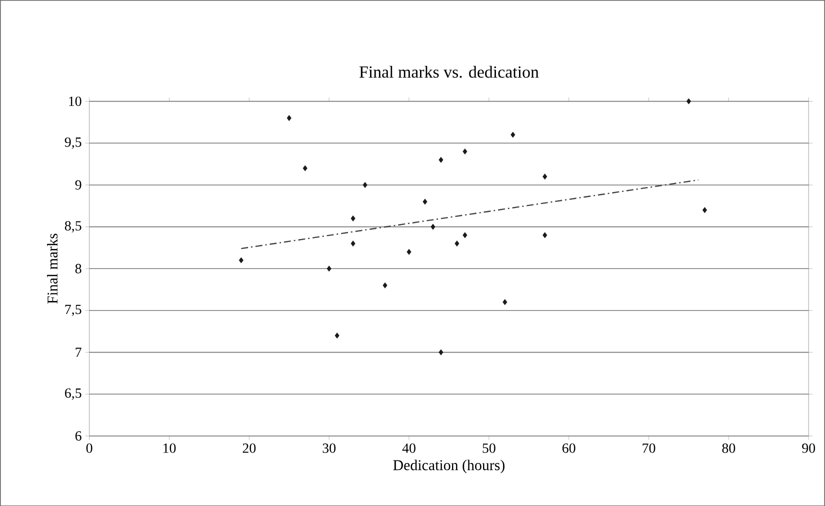  I want to click on x-tick-label: 30, so click(329, 448).